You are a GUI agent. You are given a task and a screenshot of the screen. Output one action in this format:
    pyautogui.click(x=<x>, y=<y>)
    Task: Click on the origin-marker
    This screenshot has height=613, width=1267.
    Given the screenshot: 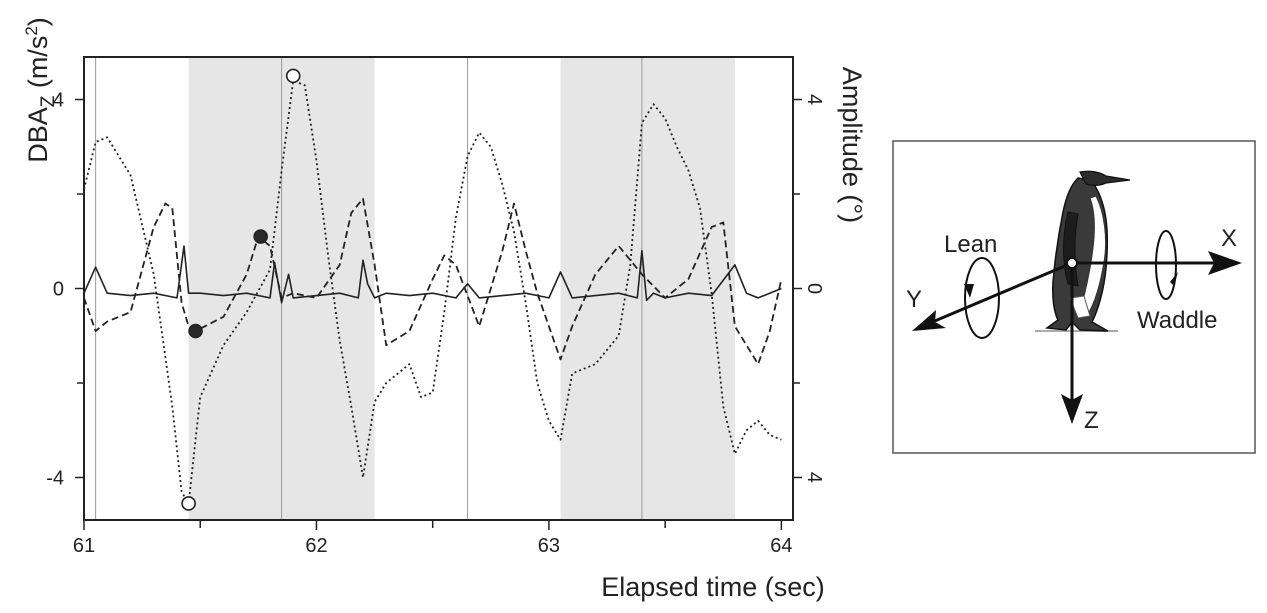 What is the action you would take?
    pyautogui.click(x=1072, y=263)
    